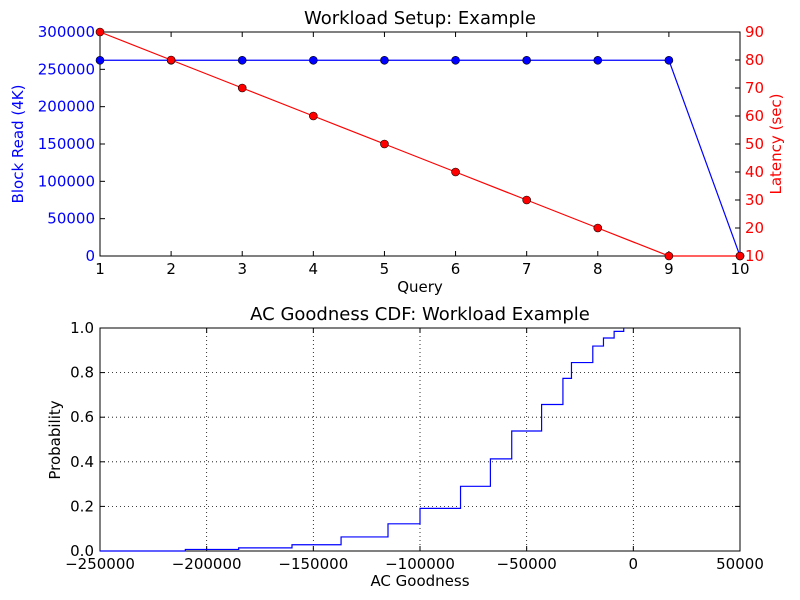 This screenshot has width=800, height=600. Describe the element at coordinates (66, 181) in the screenshot. I see `y-tick-label: 100000` at that location.